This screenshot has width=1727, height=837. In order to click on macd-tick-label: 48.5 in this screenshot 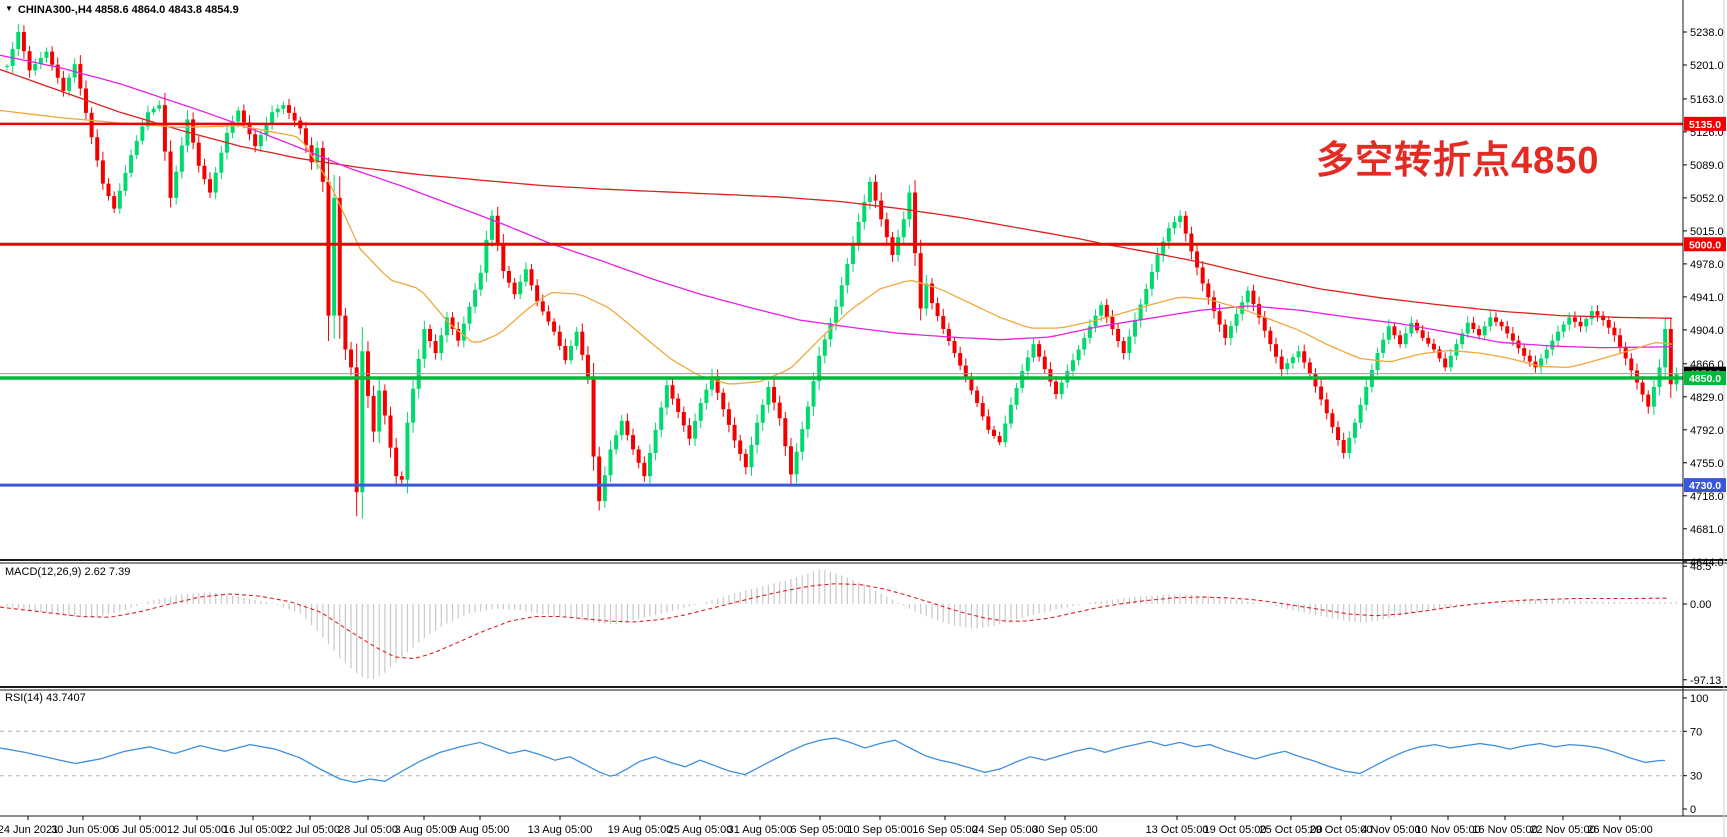, I will do `click(1700, 567)`.